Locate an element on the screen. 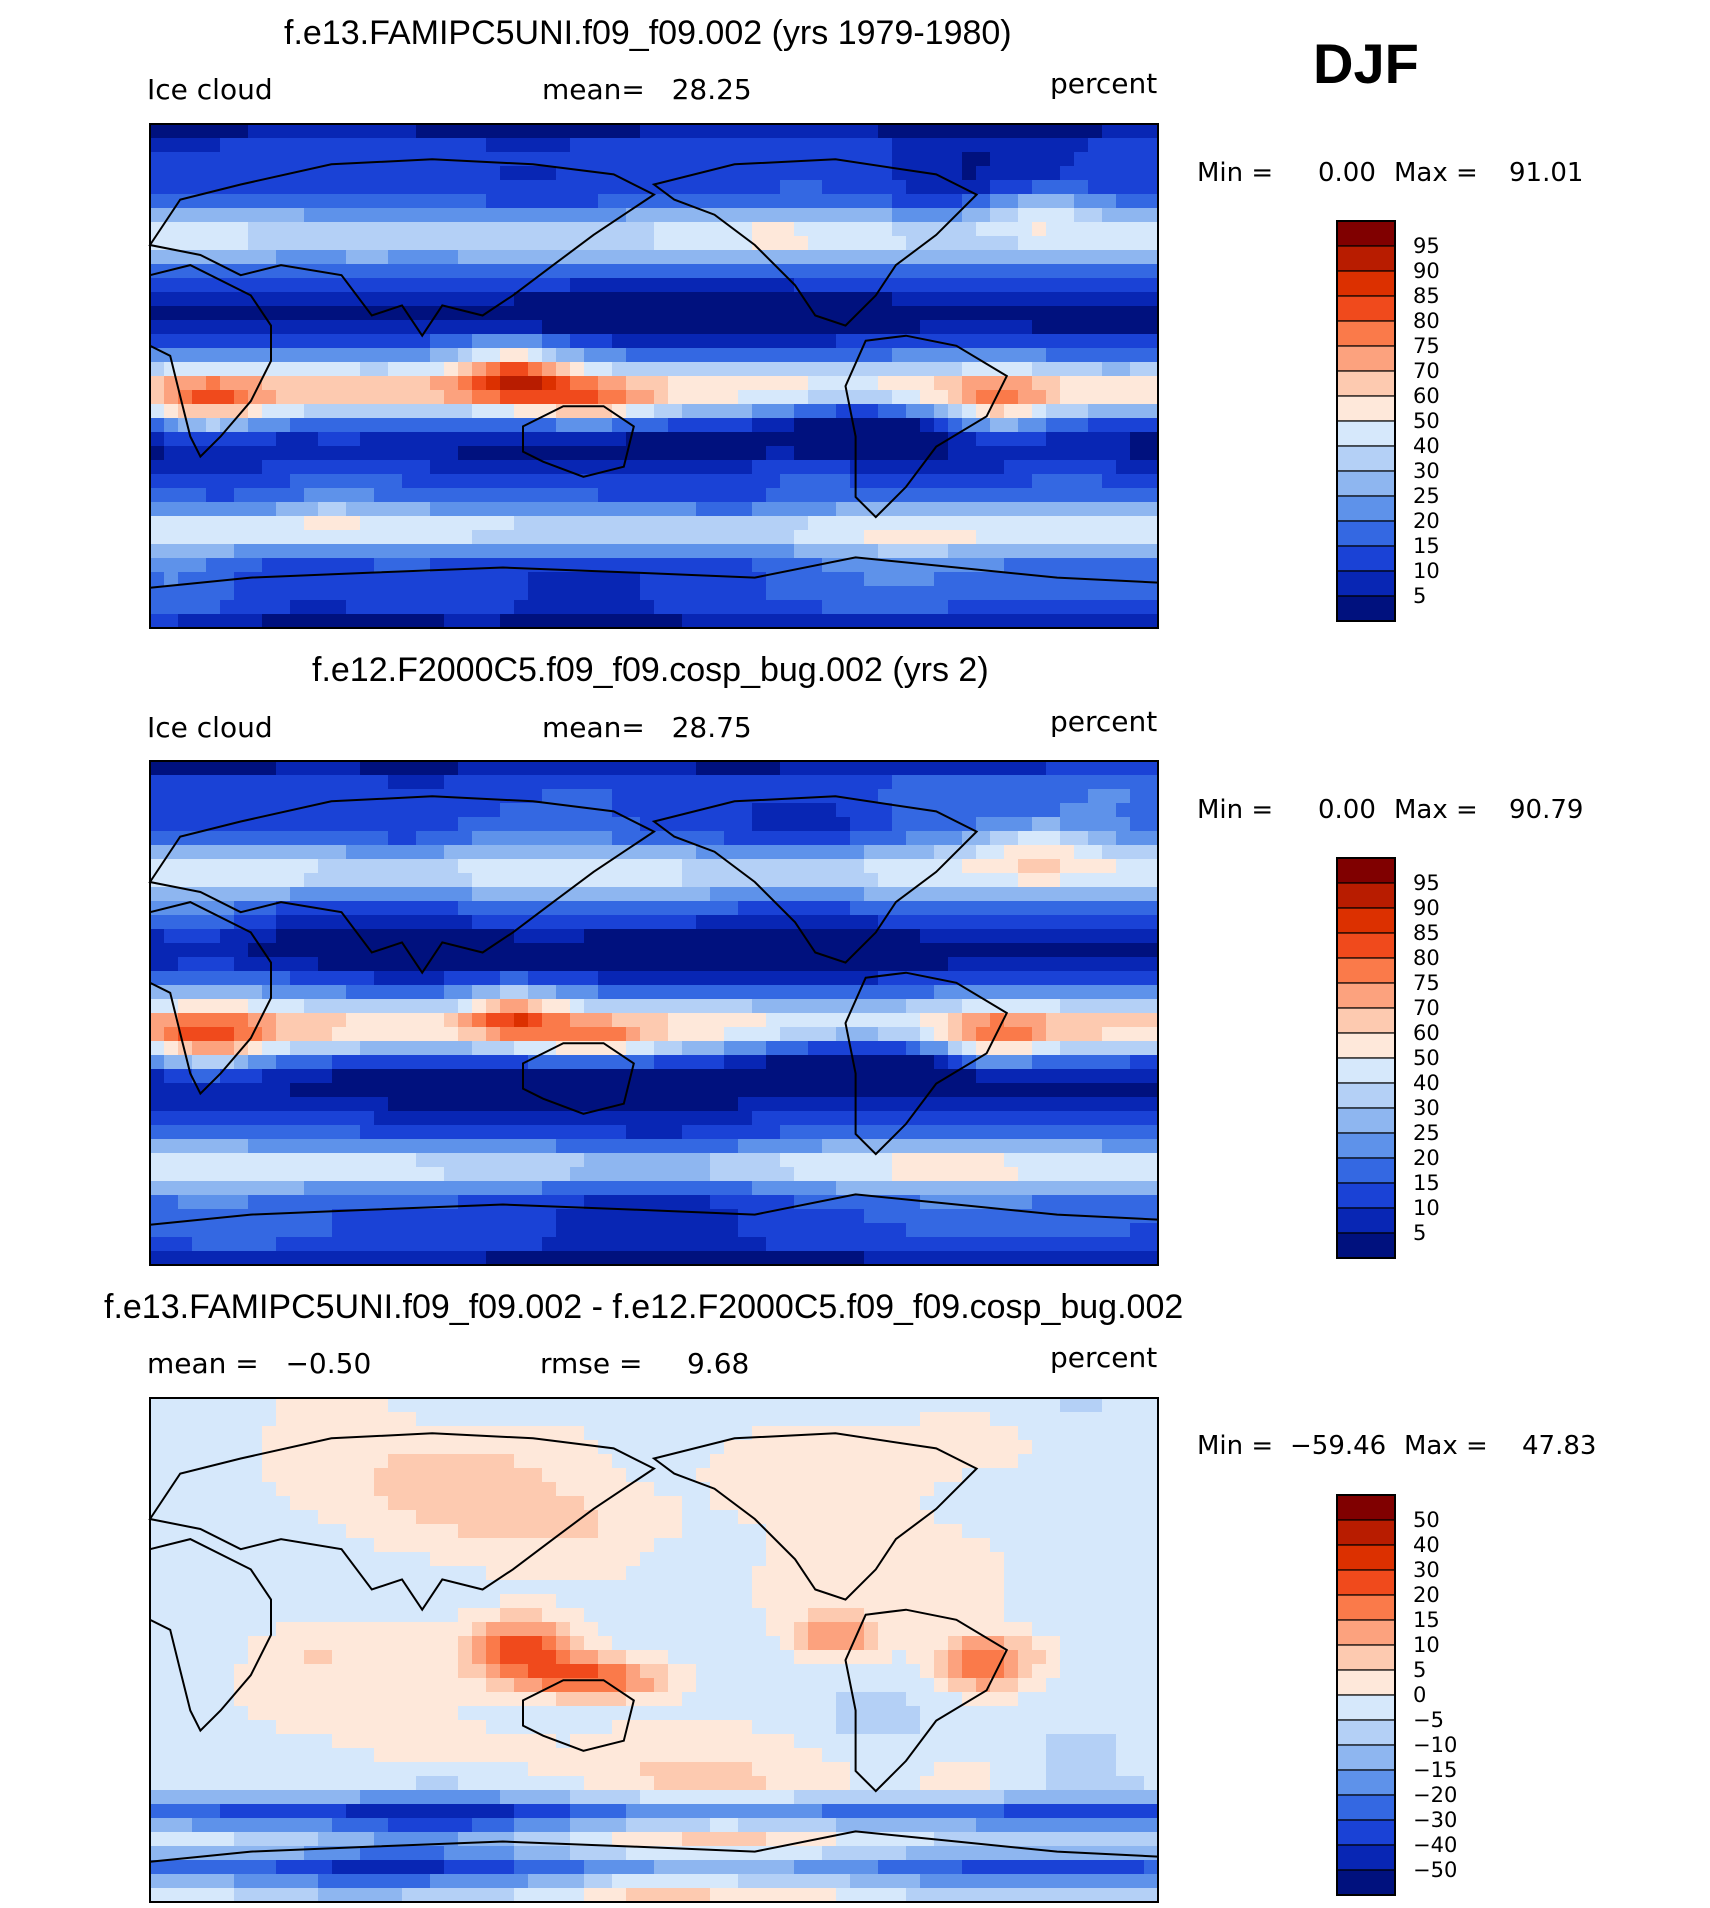  panel-2-min-value: 0.00 is located at coordinates (1347, 810).